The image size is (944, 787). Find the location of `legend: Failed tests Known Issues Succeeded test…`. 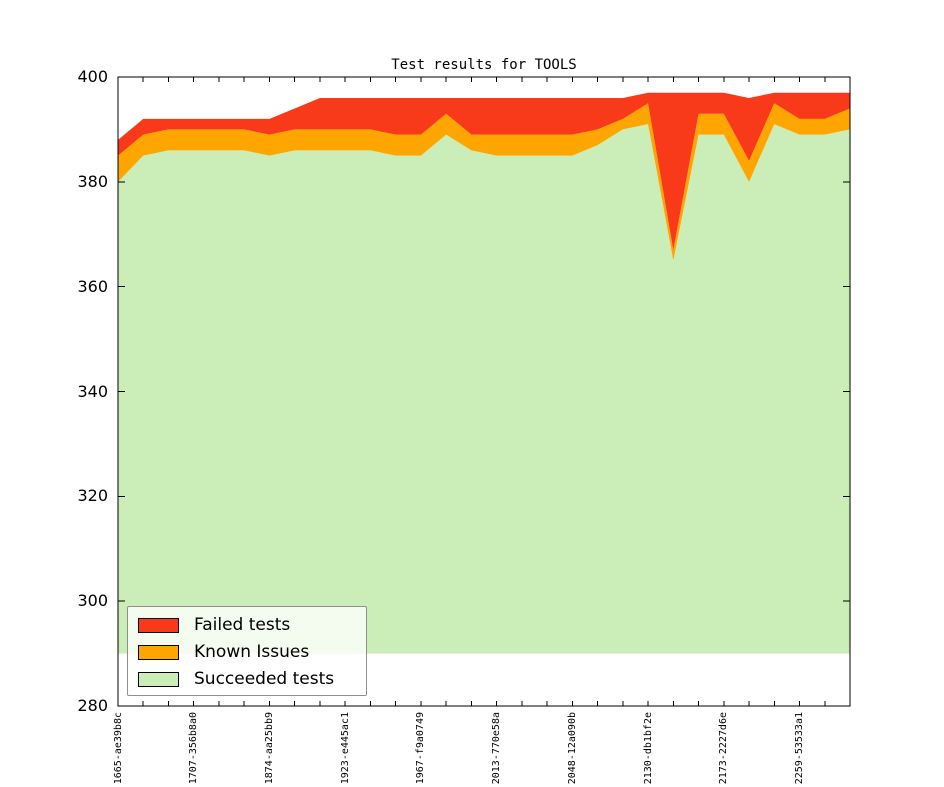

legend: Failed tests Known Issues Succeeded test… is located at coordinates (247, 651).